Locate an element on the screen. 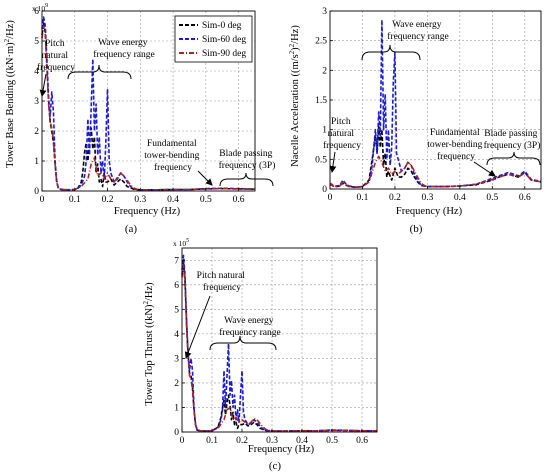 The height and width of the screenshot is (474, 550). chart-c-series-2-line is located at coordinates (279, 348).